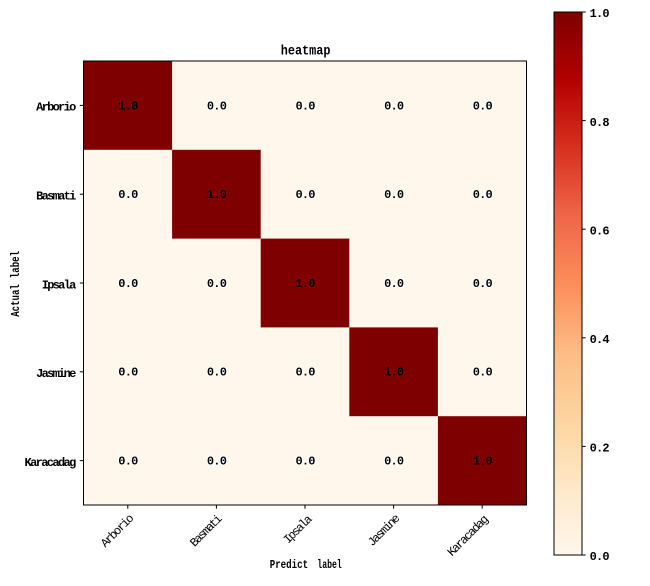  What do you see at coordinates (306, 52) in the screenshot?
I see `svg-text: heatmap` at bounding box center [306, 52].